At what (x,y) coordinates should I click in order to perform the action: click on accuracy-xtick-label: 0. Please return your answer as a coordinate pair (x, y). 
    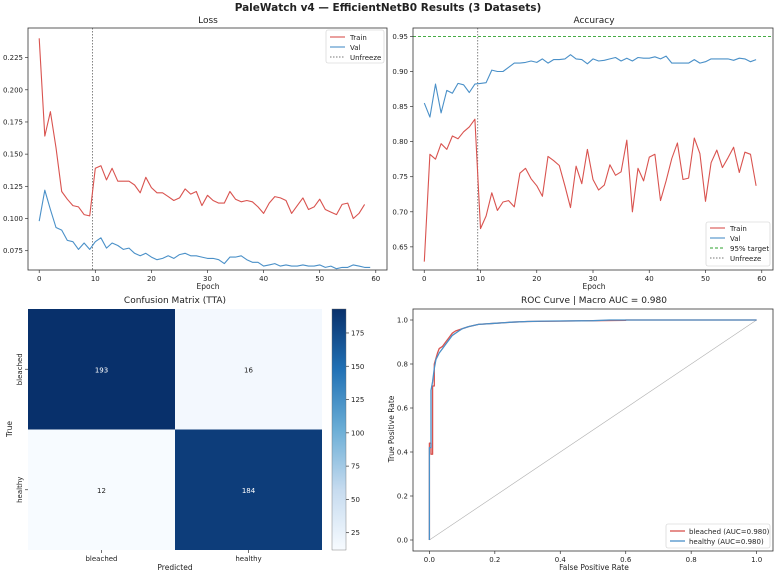
    Looking at the image, I should click on (424, 279).